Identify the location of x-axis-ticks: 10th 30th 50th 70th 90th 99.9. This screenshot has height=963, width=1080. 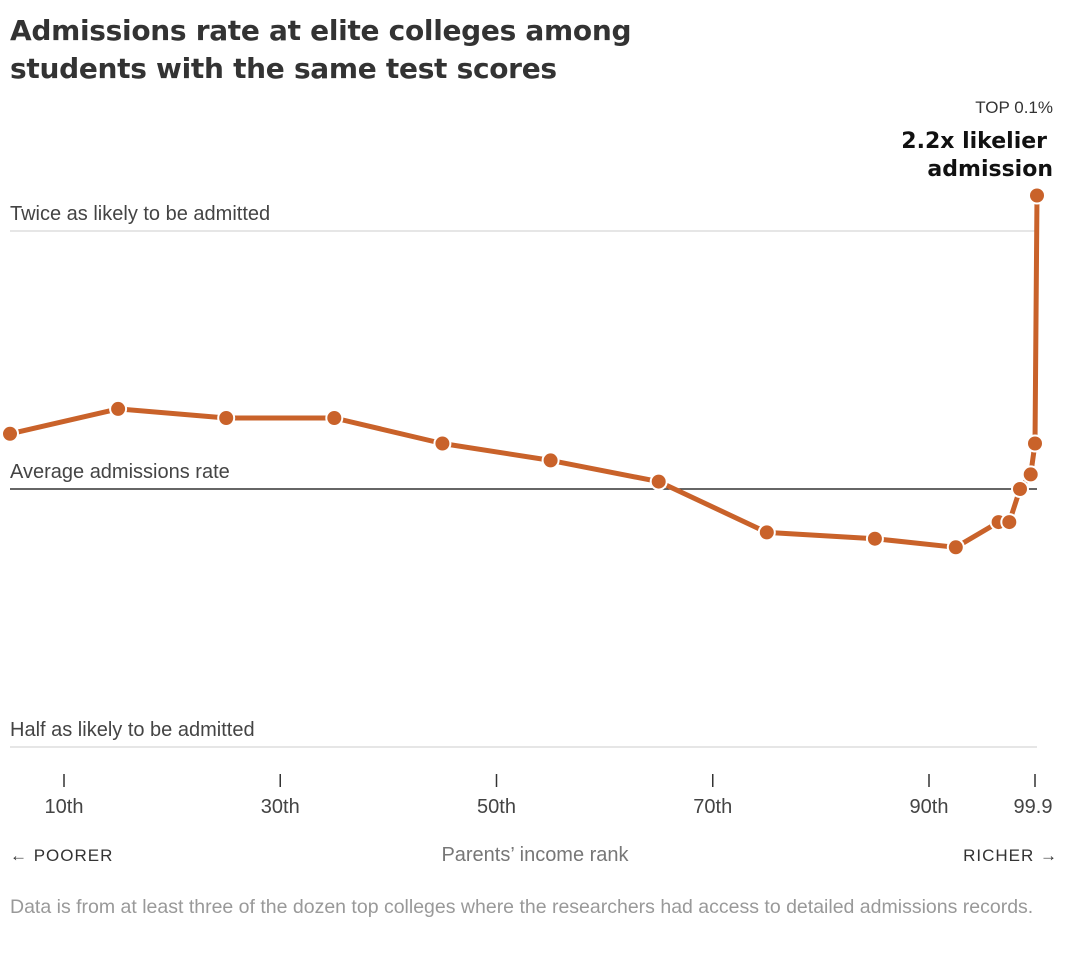
(549, 796).